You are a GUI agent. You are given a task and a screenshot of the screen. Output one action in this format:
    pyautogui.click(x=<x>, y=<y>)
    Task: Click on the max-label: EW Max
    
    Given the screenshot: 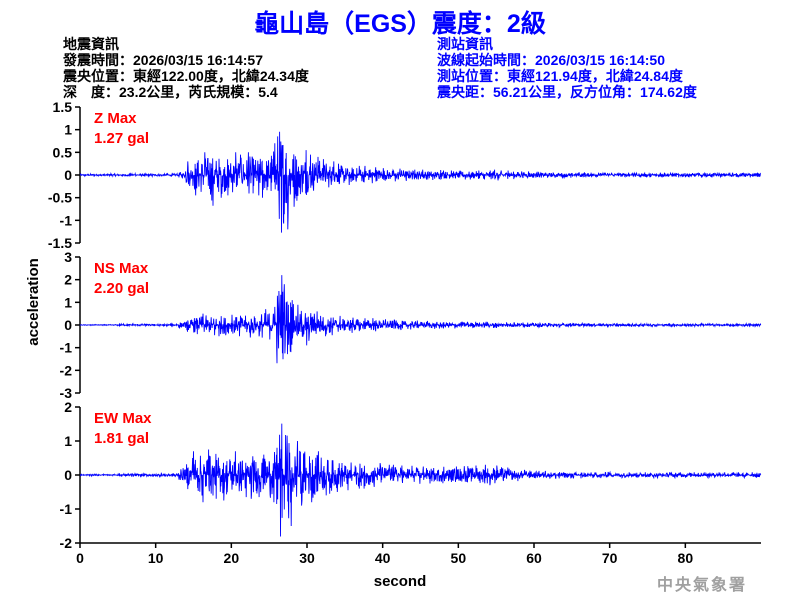 What is the action you would take?
    pyautogui.click(x=123, y=418)
    